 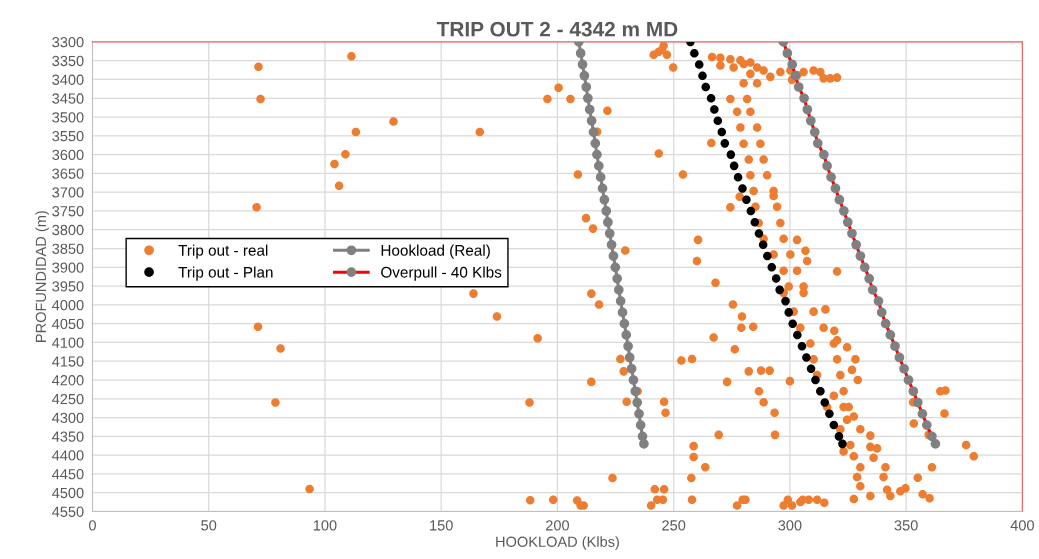 What do you see at coordinates (441, 273) in the screenshot?
I see `legend-label: Overpull - 40 Klbs` at bounding box center [441, 273].